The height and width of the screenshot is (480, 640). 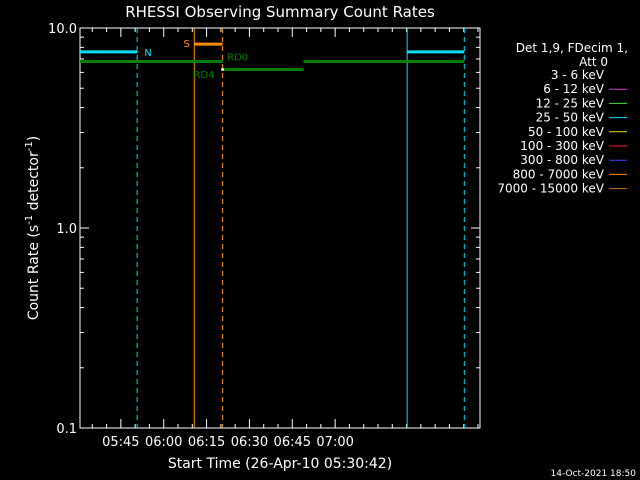 What do you see at coordinates (559, 174) in the screenshot?
I see `legend-label-7: 800 - 7000 keV` at bounding box center [559, 174].